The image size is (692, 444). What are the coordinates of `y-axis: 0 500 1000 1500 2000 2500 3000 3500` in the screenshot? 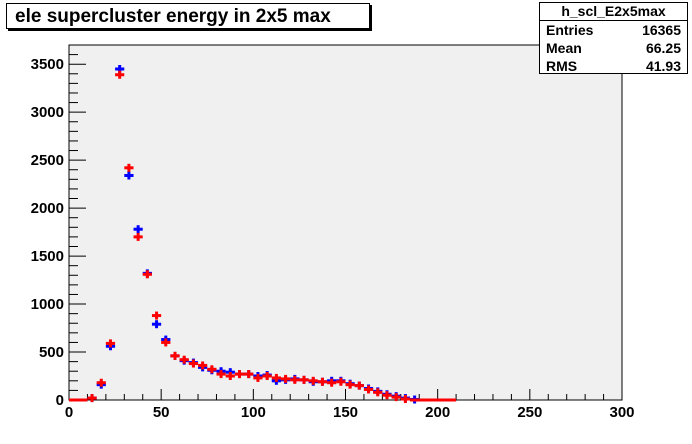 It's located at (58, 226).